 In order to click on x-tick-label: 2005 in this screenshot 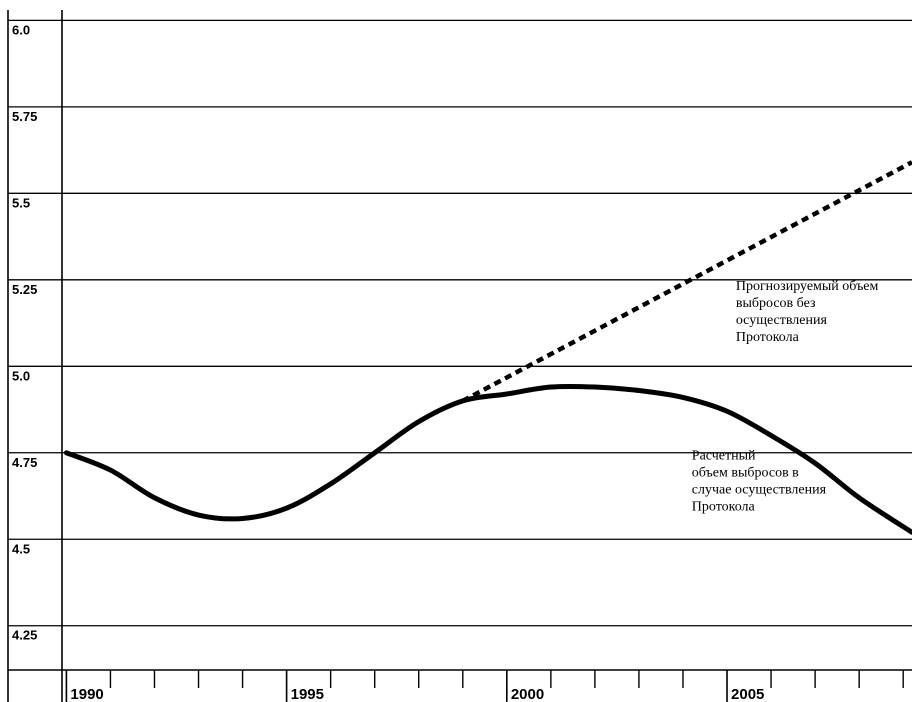, I will do `click(747, 694)`.